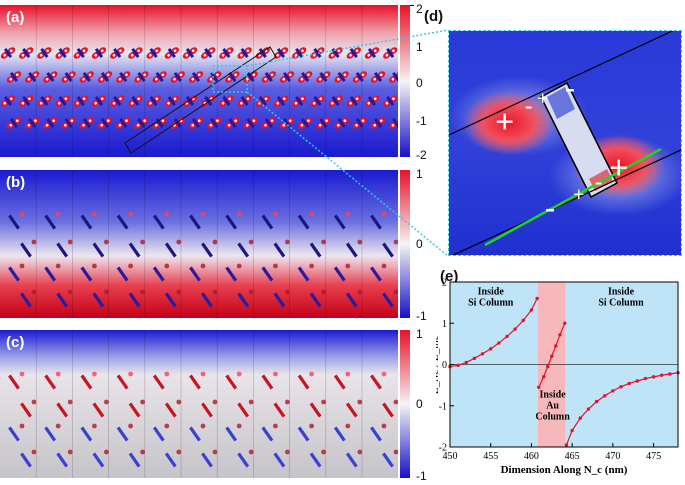 The height and width of the screenshot is (485, 685). What do you see at coordinates (347, 48) in the screenshot?
I see `zoom-connector-top` at bounding box center [347, 48].